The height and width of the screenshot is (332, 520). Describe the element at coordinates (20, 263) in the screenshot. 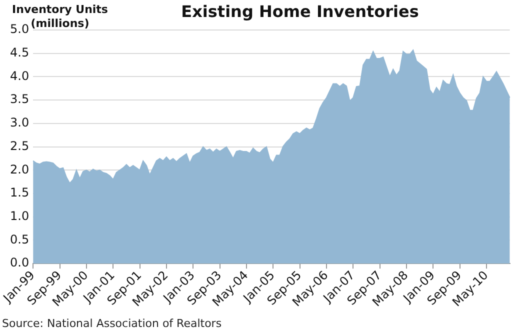

I see `y-tick-label: 0.0` at that location.